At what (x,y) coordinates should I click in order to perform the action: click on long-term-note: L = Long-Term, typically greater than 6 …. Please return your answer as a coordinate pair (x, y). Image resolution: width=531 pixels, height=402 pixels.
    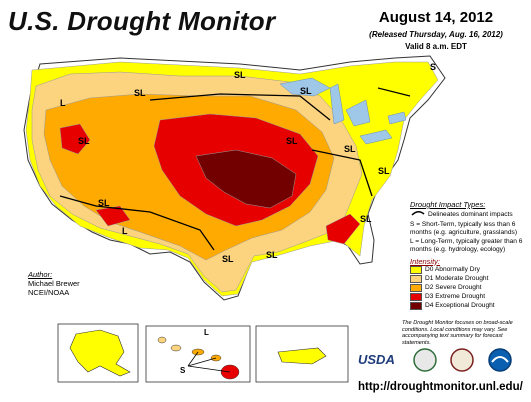
    Looking at the image, I should click on (466, 245).